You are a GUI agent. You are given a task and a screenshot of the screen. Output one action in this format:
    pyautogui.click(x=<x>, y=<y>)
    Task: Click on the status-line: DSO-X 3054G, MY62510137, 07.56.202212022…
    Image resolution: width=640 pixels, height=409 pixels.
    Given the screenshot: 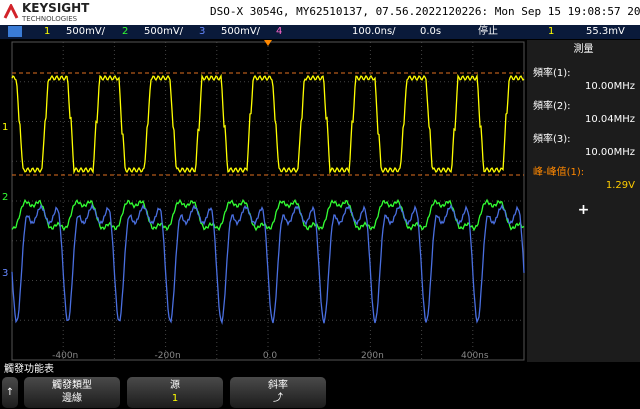 What is the action you would take?
    pyautogui.click(x=425, y=11)
    